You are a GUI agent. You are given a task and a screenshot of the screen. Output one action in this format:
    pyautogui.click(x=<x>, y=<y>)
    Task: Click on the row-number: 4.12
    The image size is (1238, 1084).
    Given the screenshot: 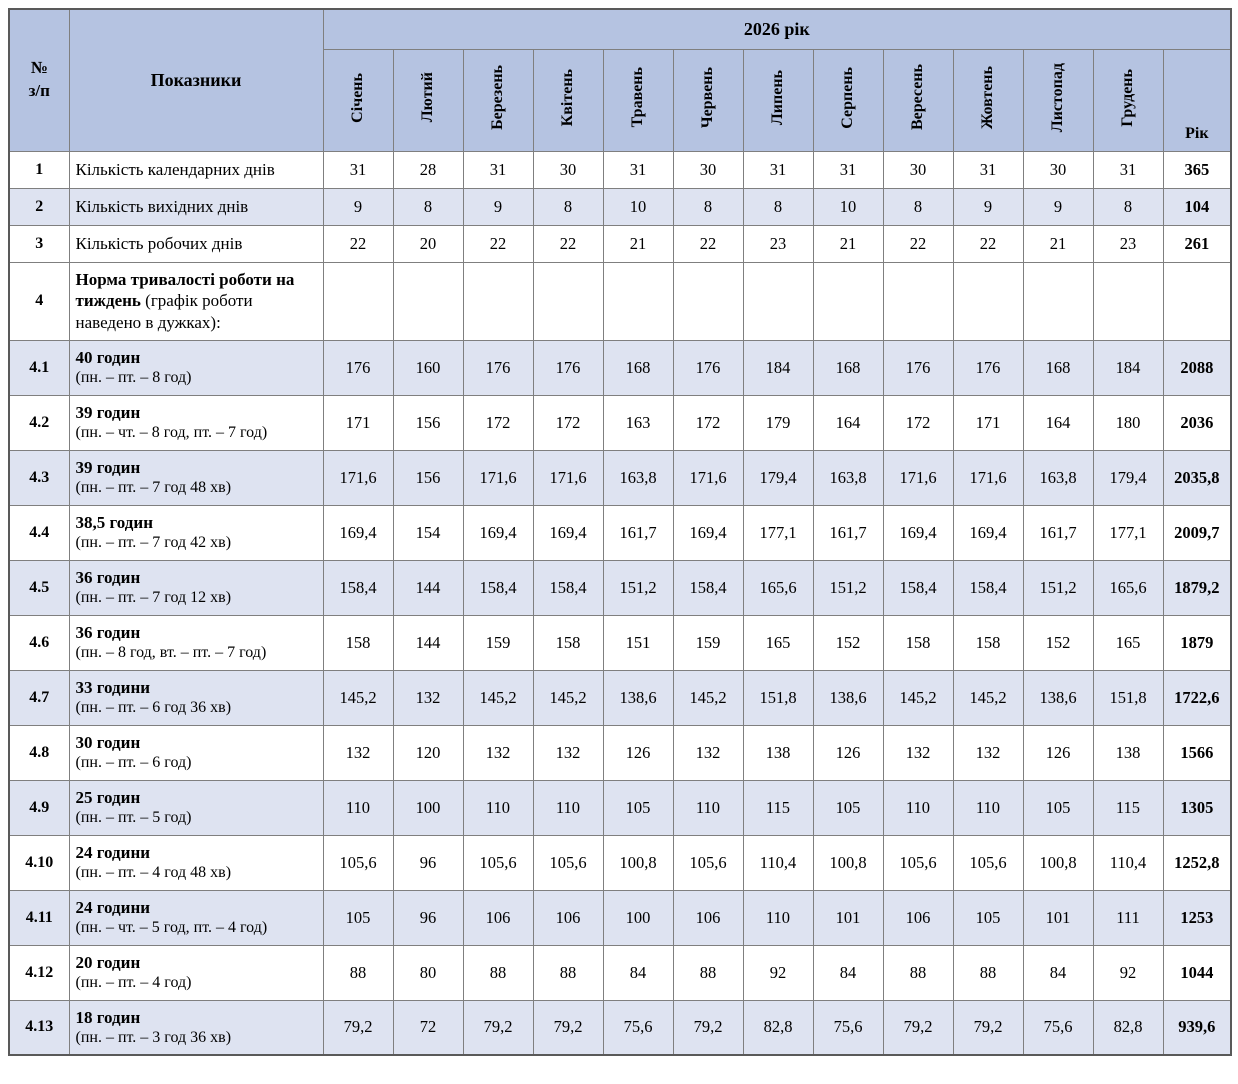 What is the action you would take?
    pyautogui.click(x=39, y=972)
    